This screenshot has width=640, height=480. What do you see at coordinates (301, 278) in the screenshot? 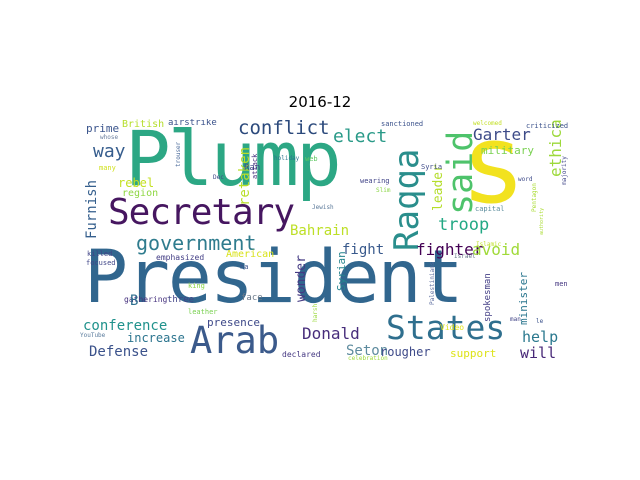
I see `cloud-word: wonder` at bounding box center [301, 278].